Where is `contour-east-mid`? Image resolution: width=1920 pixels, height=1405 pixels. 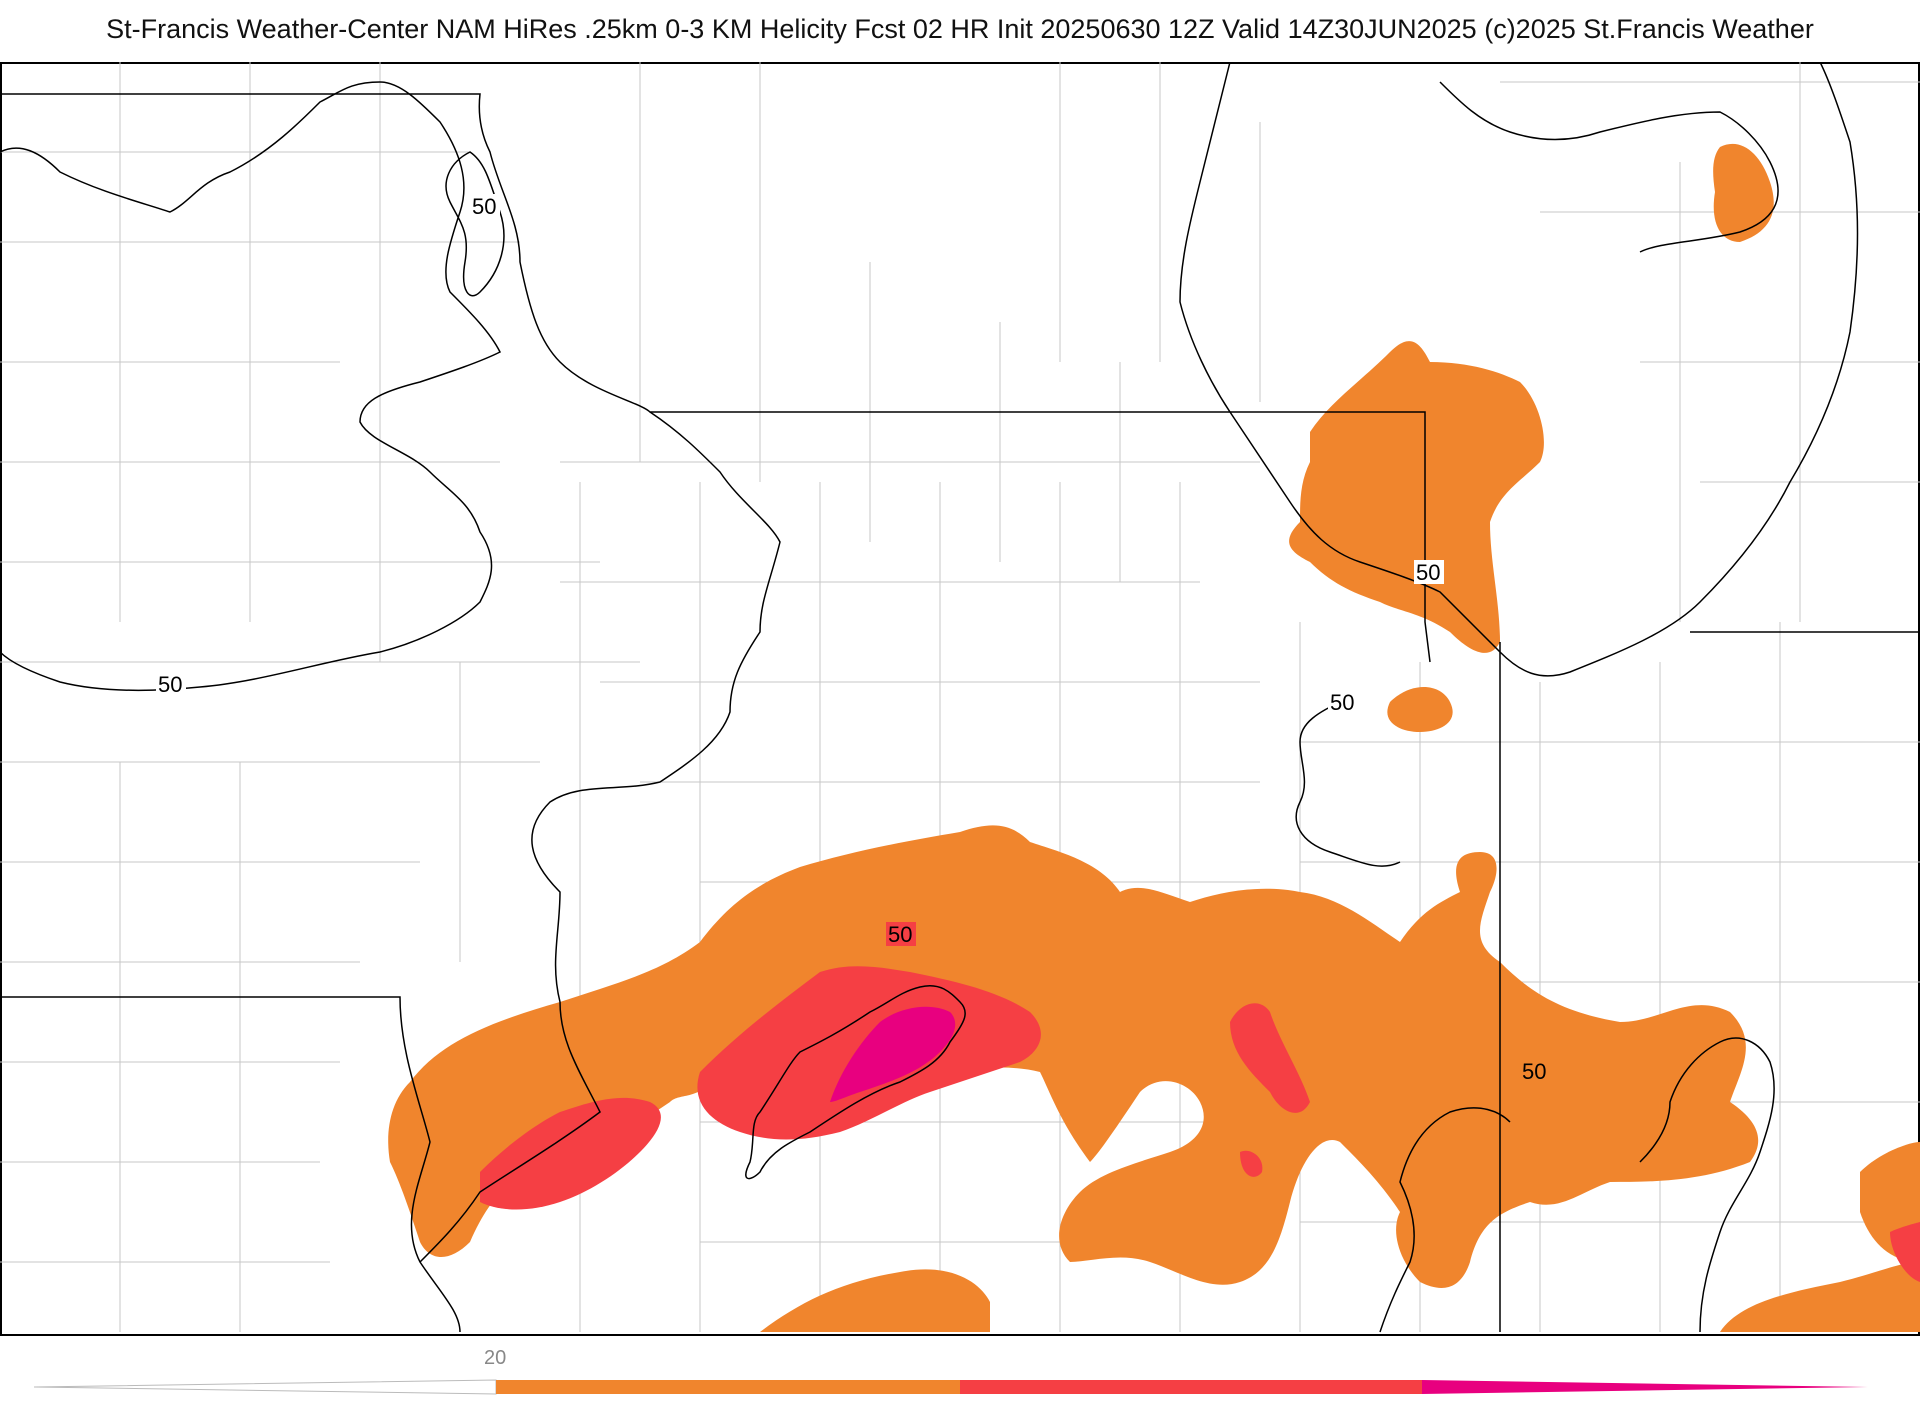 contour-east-mid is located at coordinates (1348, 784).